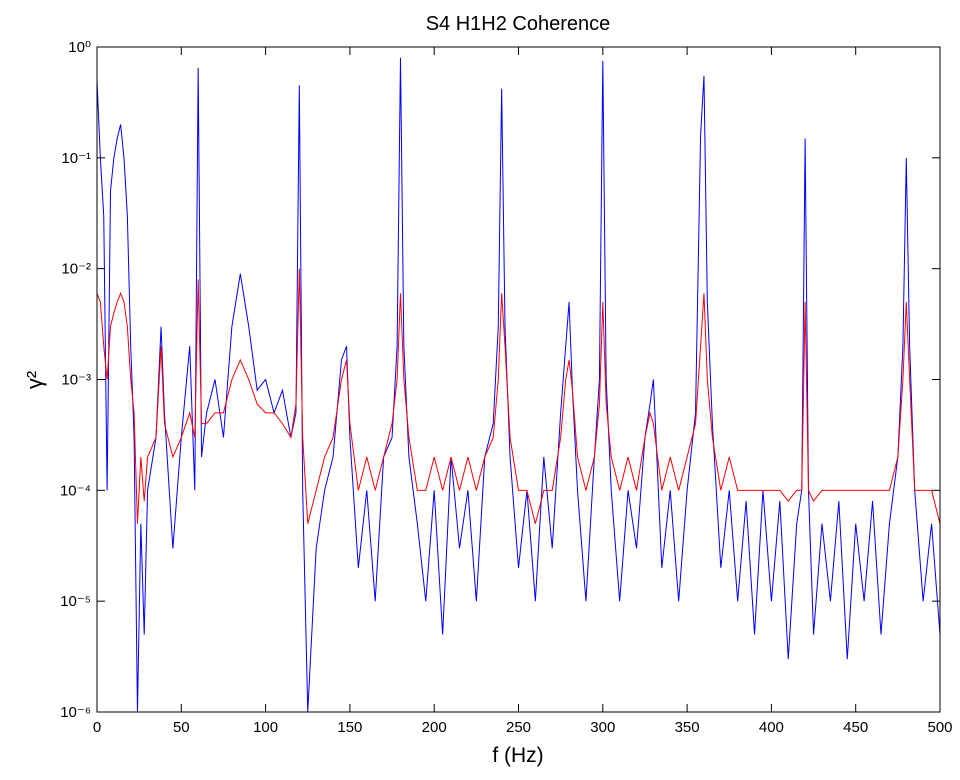 The height and width of the screenshot is (780, 960). What do you see at coordinates (349, 727) in the screenshot?
I see `x-tick-label: 150` at bounding box center [349, 727].